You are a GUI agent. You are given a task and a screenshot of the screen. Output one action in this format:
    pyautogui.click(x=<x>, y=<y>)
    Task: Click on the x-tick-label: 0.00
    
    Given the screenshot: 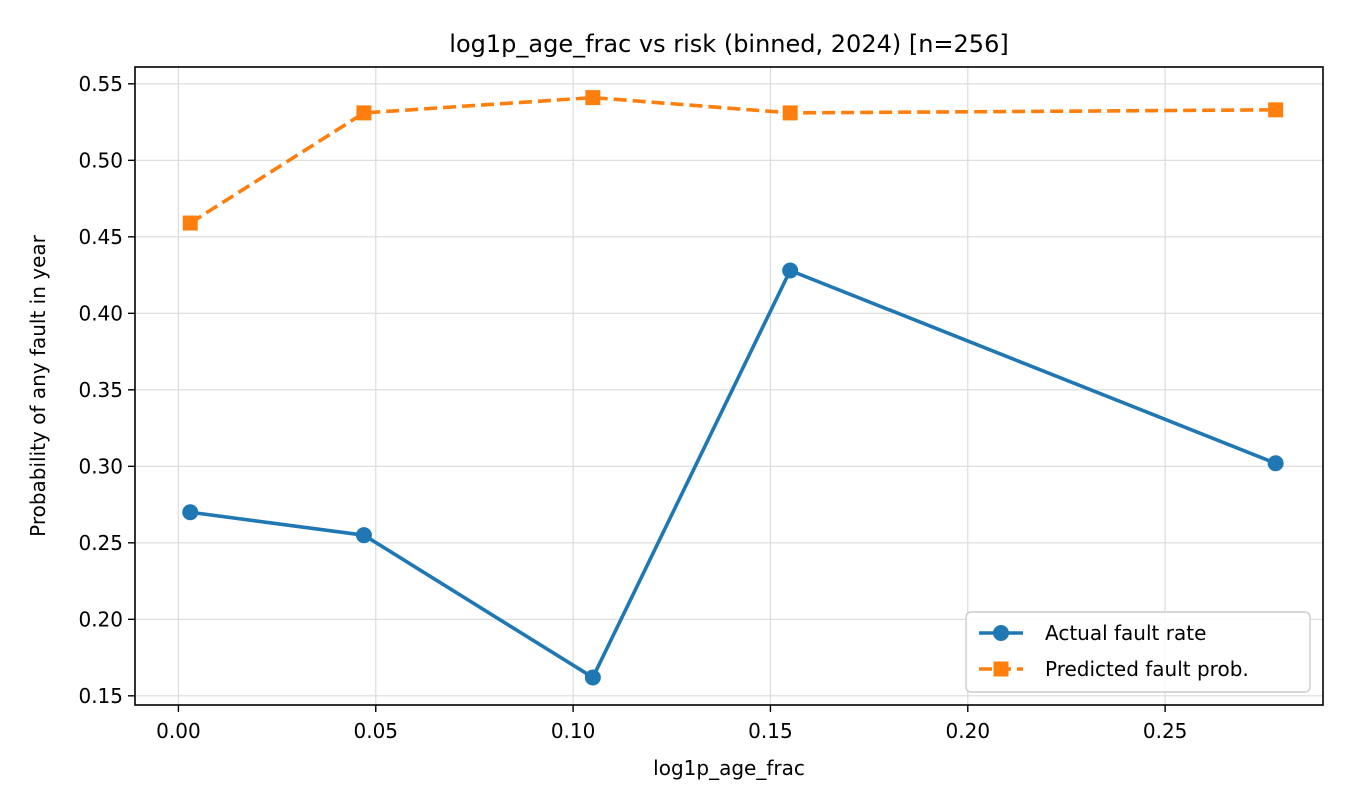 What is the action you would take?
    pyautogui.click(x=178, y=731)
    